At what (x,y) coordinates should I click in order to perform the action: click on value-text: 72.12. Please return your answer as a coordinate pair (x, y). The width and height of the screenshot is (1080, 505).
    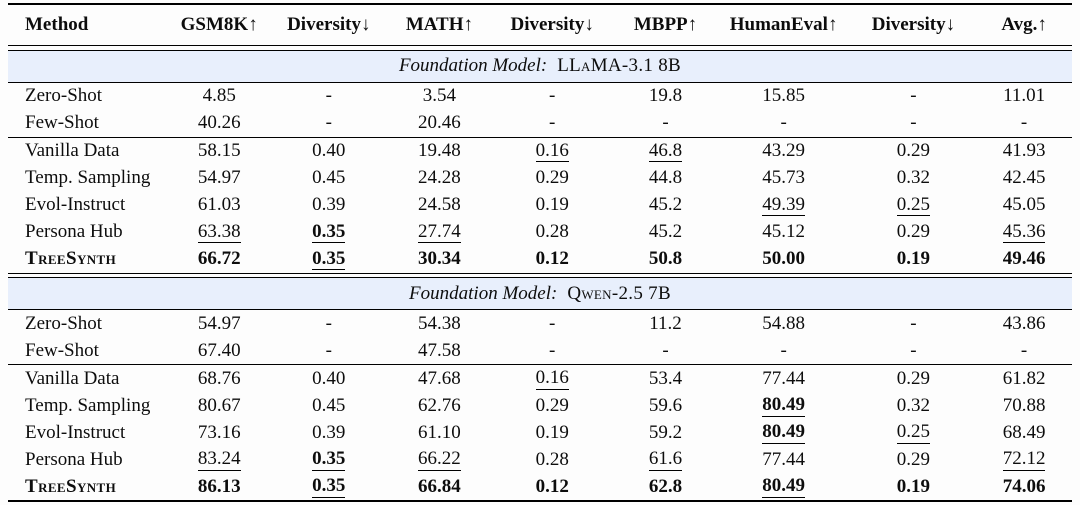
    Looking at the image, I should click on (1024, 459).